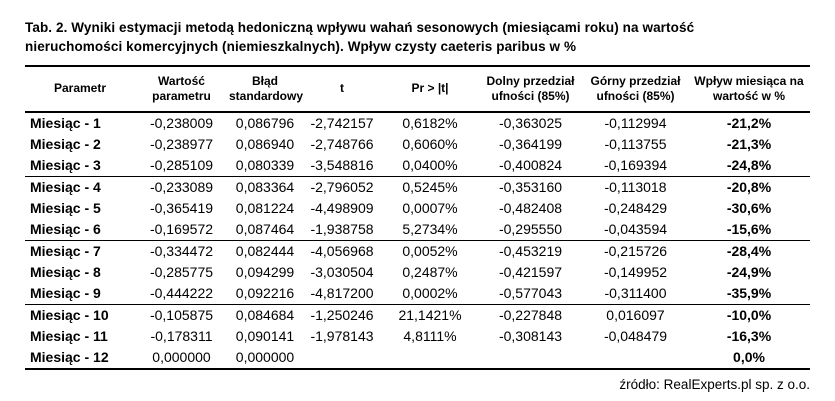  What do you see at coordinates (342, 314) in the screenshot?
I see `data-cell: -1,250246` at bounding box center [342, 314].